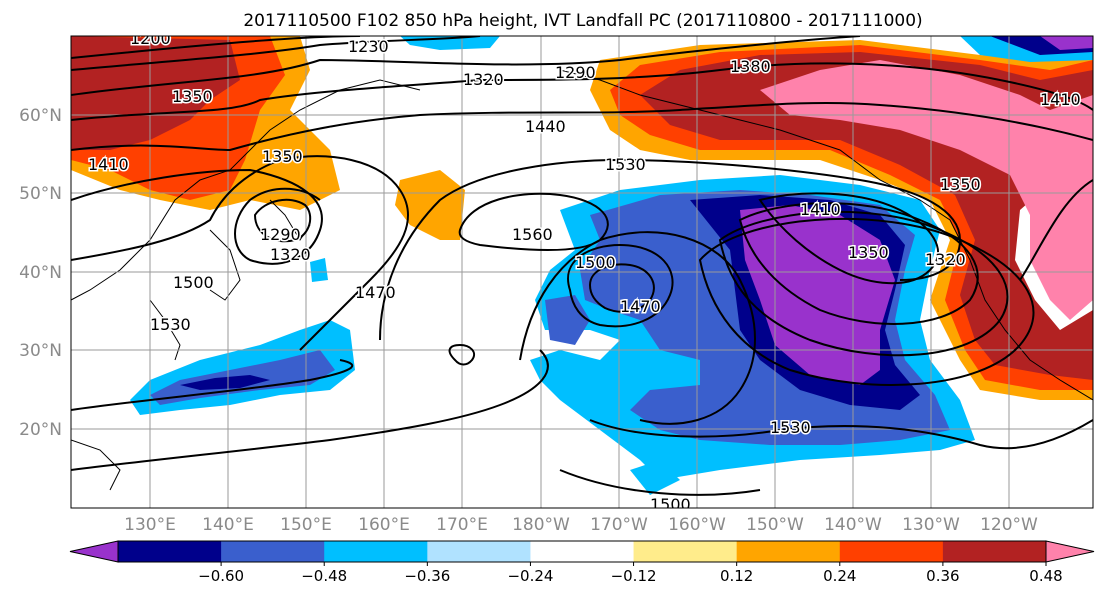  Describe the element at coordinates (228, 525) in the screenshot. I see `lon-tick-label: 140°E` at that location.